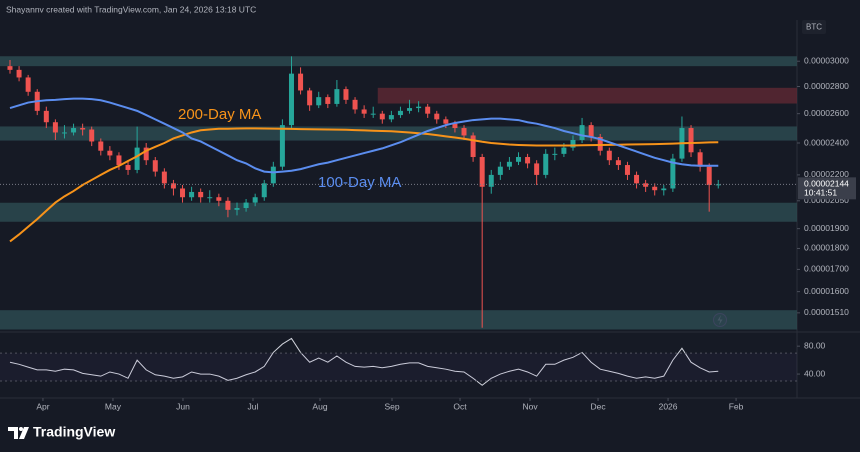 The width and height of the screenshot is (860, 452). Describe the element at coordinates (826, 113) in the screenshot. I see `y-tick-label: 0.00002600` at that location.